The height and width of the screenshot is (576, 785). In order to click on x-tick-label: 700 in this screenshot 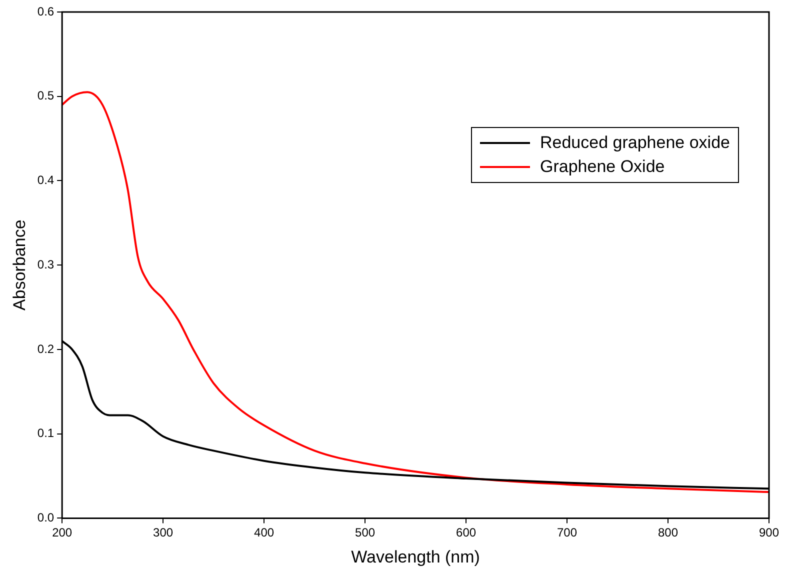, I will do `click(567, 533)`.